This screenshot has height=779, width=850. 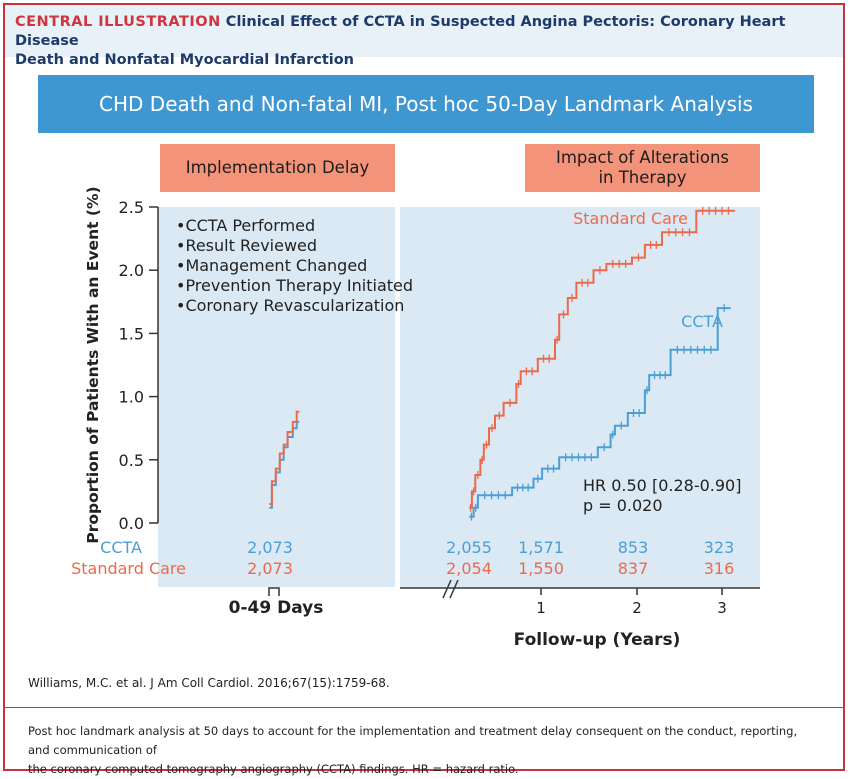 I want to click on y-tick-label: 0.0, so click(x=131, y=523).